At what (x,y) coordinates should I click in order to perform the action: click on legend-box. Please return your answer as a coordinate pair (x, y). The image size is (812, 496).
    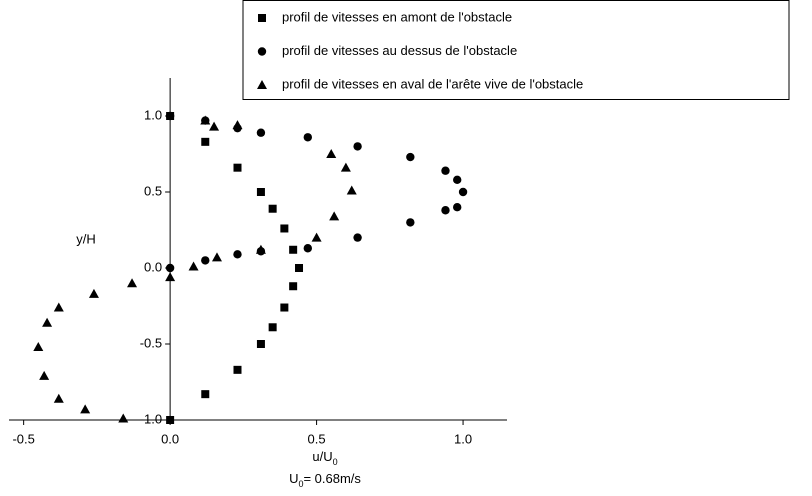
    Looking at the image, I should click on (516, 50).